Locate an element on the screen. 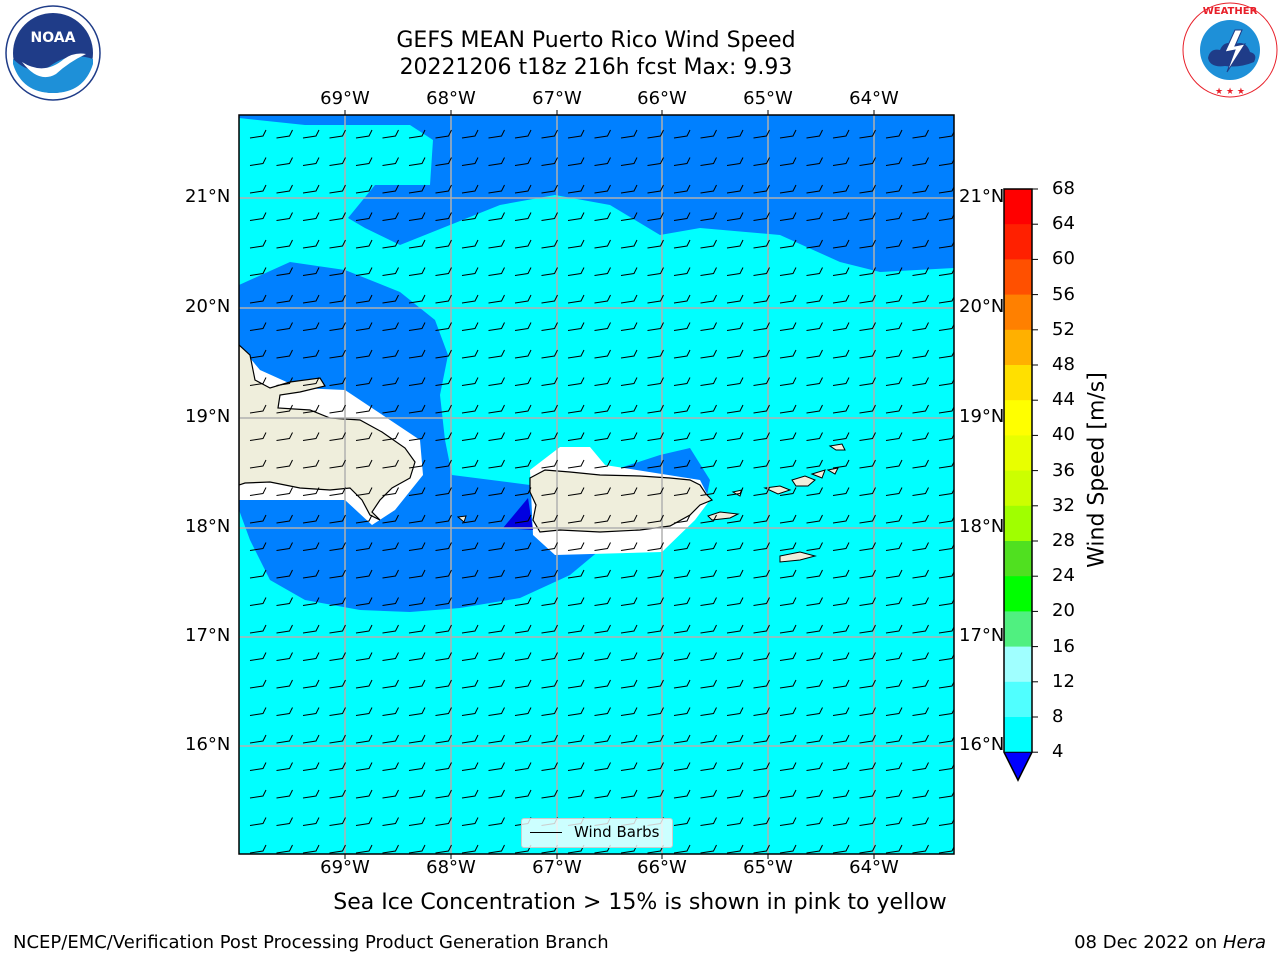 The height and width of the screenshot is (960, 1280). footer-date-text: 08 Dec 2022 on is located at coordinates (1148, 942).